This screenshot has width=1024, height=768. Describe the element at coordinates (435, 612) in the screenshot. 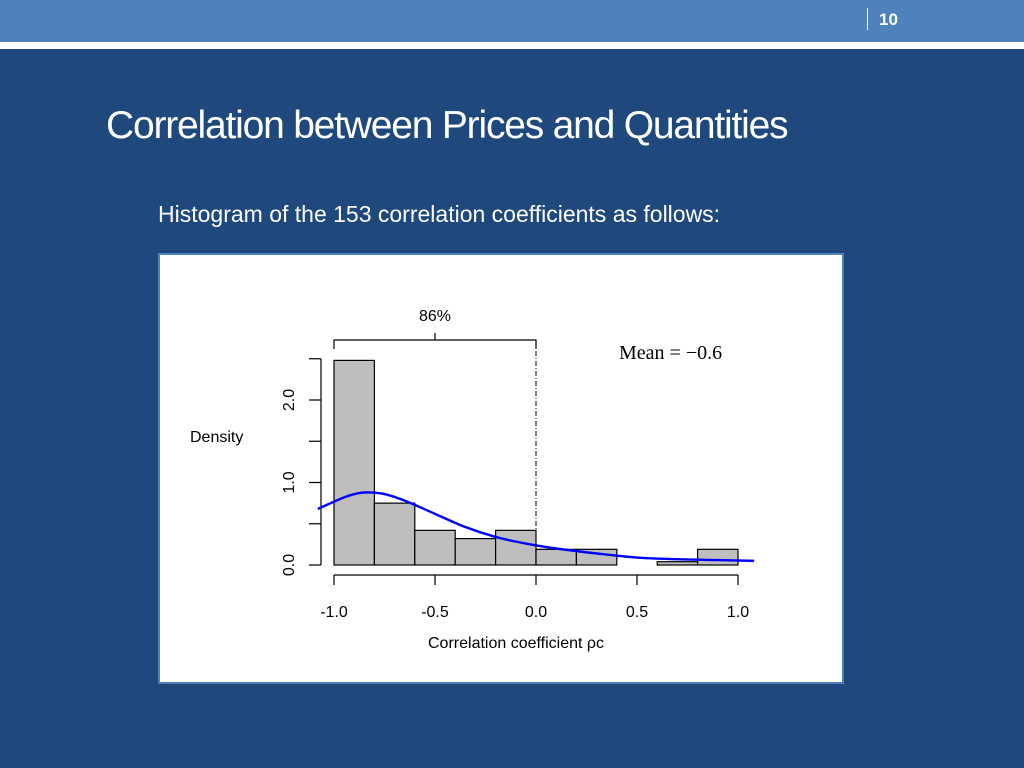

I see `x-tick-label: -0.5` at that location.